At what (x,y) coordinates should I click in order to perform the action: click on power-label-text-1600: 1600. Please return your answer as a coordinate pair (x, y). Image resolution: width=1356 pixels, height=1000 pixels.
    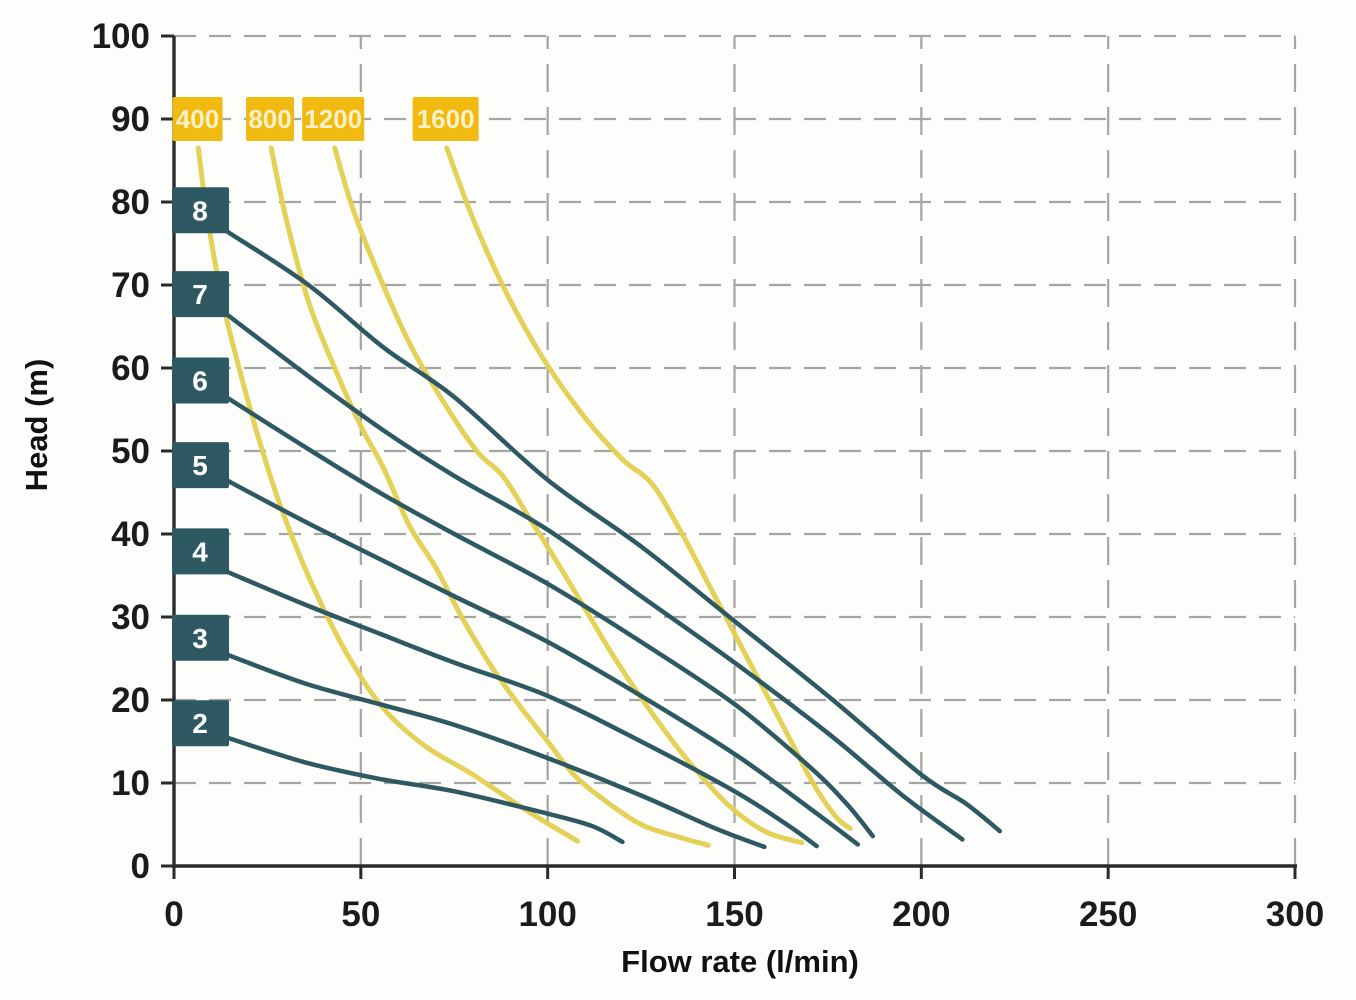
    Looking at the image, I should click on (446, 119).